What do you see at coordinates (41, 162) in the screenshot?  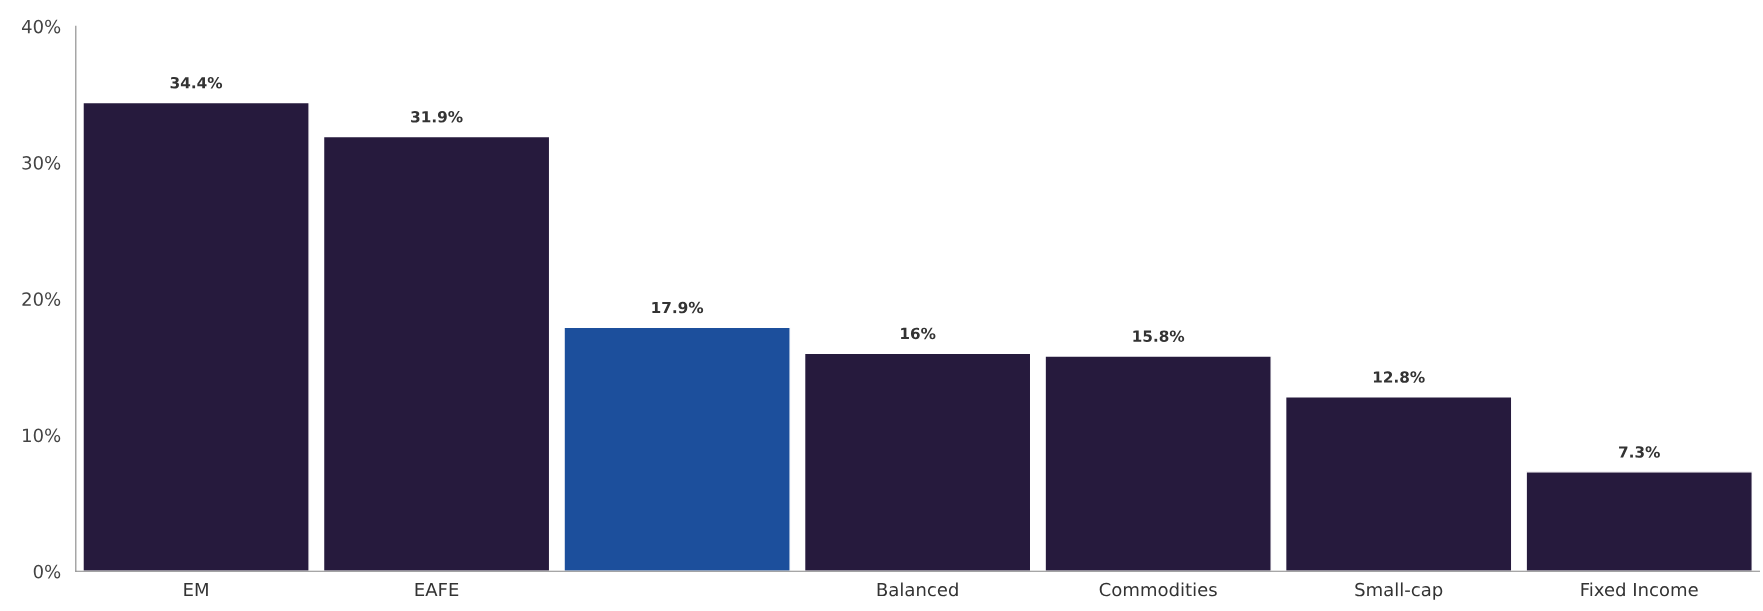 I see `y-tick-label: 30%` at bounding box center [41, 162].